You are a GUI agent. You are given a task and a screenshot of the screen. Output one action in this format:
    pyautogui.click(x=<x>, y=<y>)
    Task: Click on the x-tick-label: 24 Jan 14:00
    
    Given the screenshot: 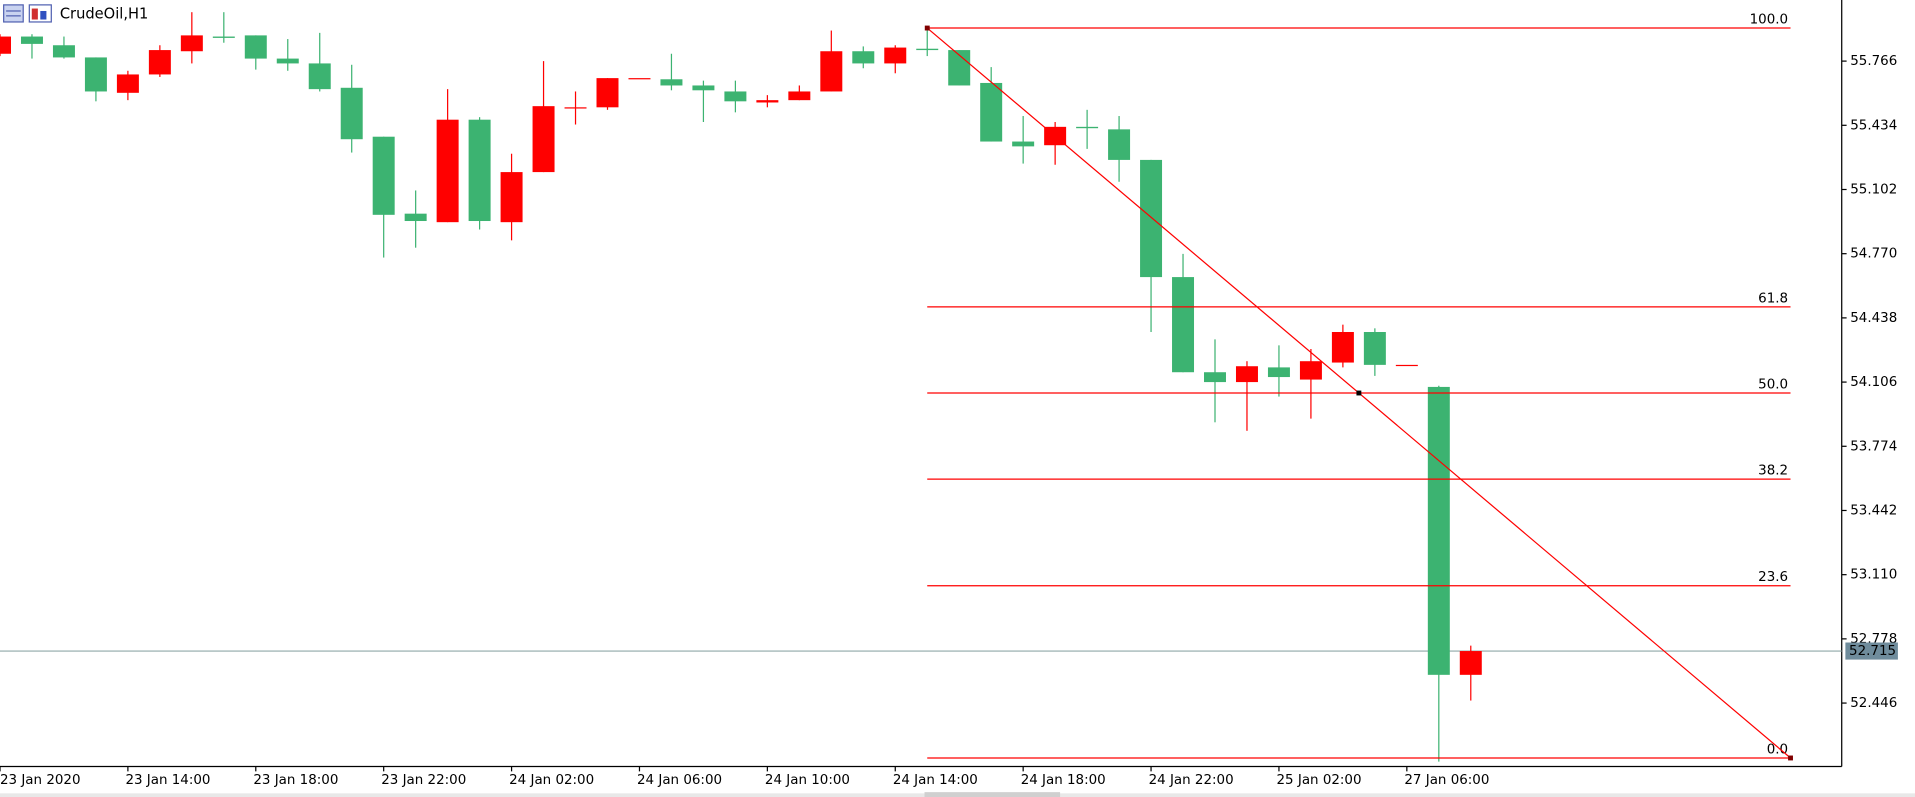 What is the action you would take?
    pyautogui.click(x=935, y=780)
    